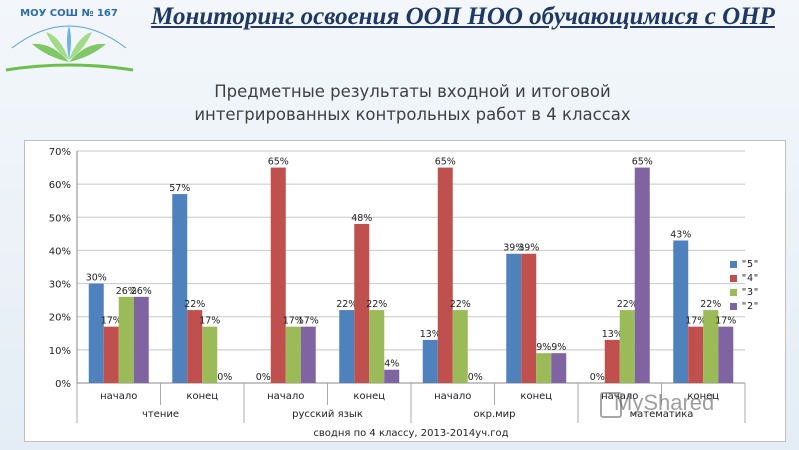 Image resolution: width=799 pixels, height=450 pixels. What do you see at coordinates (391, 364) in the screenshot?
I see `data-label: 4%` at bounding box center [391, 364].